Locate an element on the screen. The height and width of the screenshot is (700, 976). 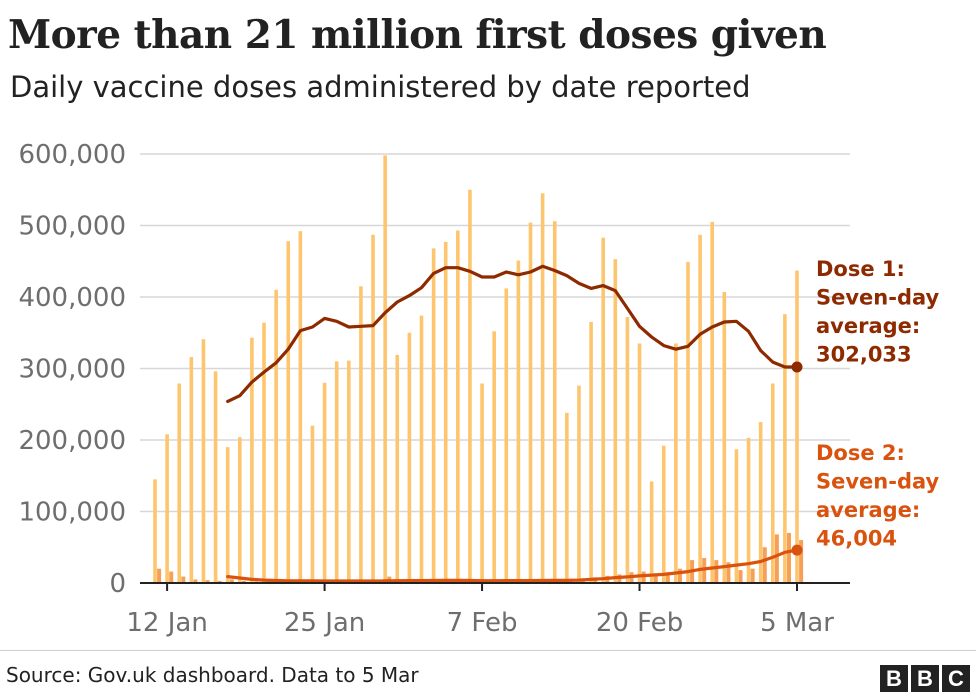
y-tick-label: 300,000 is located at coordinates (72, 370).